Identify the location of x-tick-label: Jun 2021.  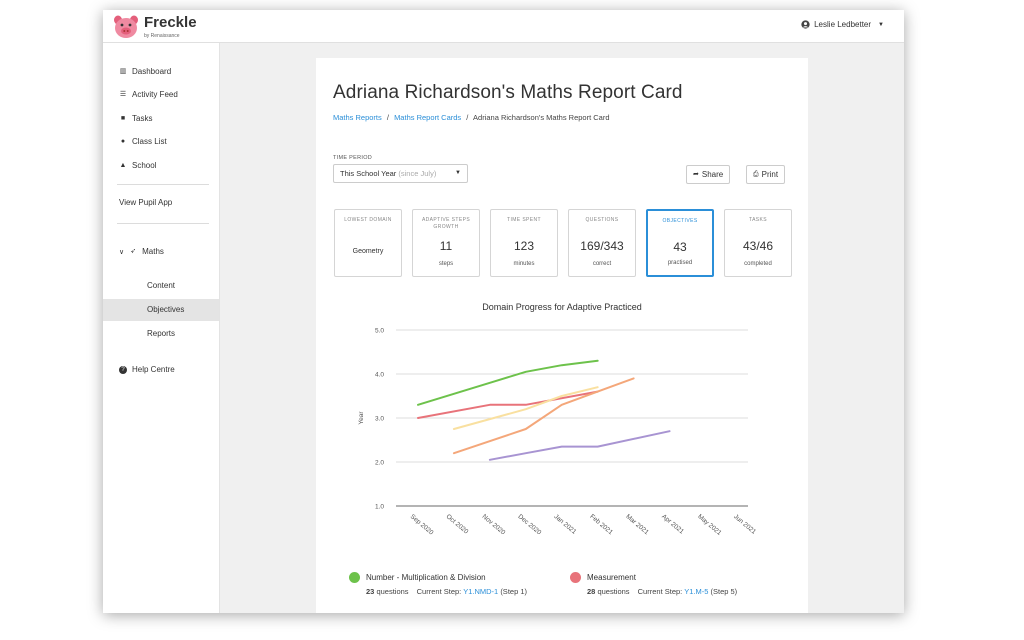
(744, 524).